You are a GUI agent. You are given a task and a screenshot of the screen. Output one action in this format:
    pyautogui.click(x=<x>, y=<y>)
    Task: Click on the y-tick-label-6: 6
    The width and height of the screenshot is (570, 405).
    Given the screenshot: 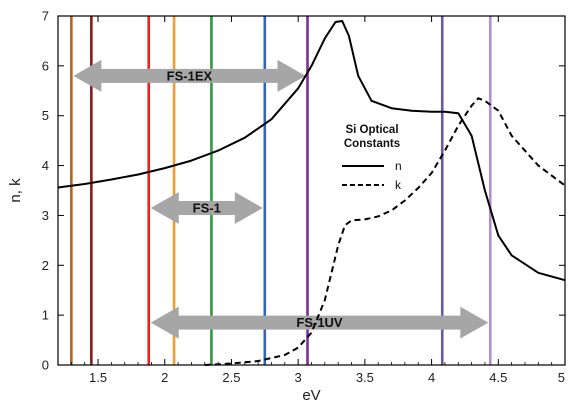 What is the action you would take?
    pyautogui.click(x=45, y=65)
    